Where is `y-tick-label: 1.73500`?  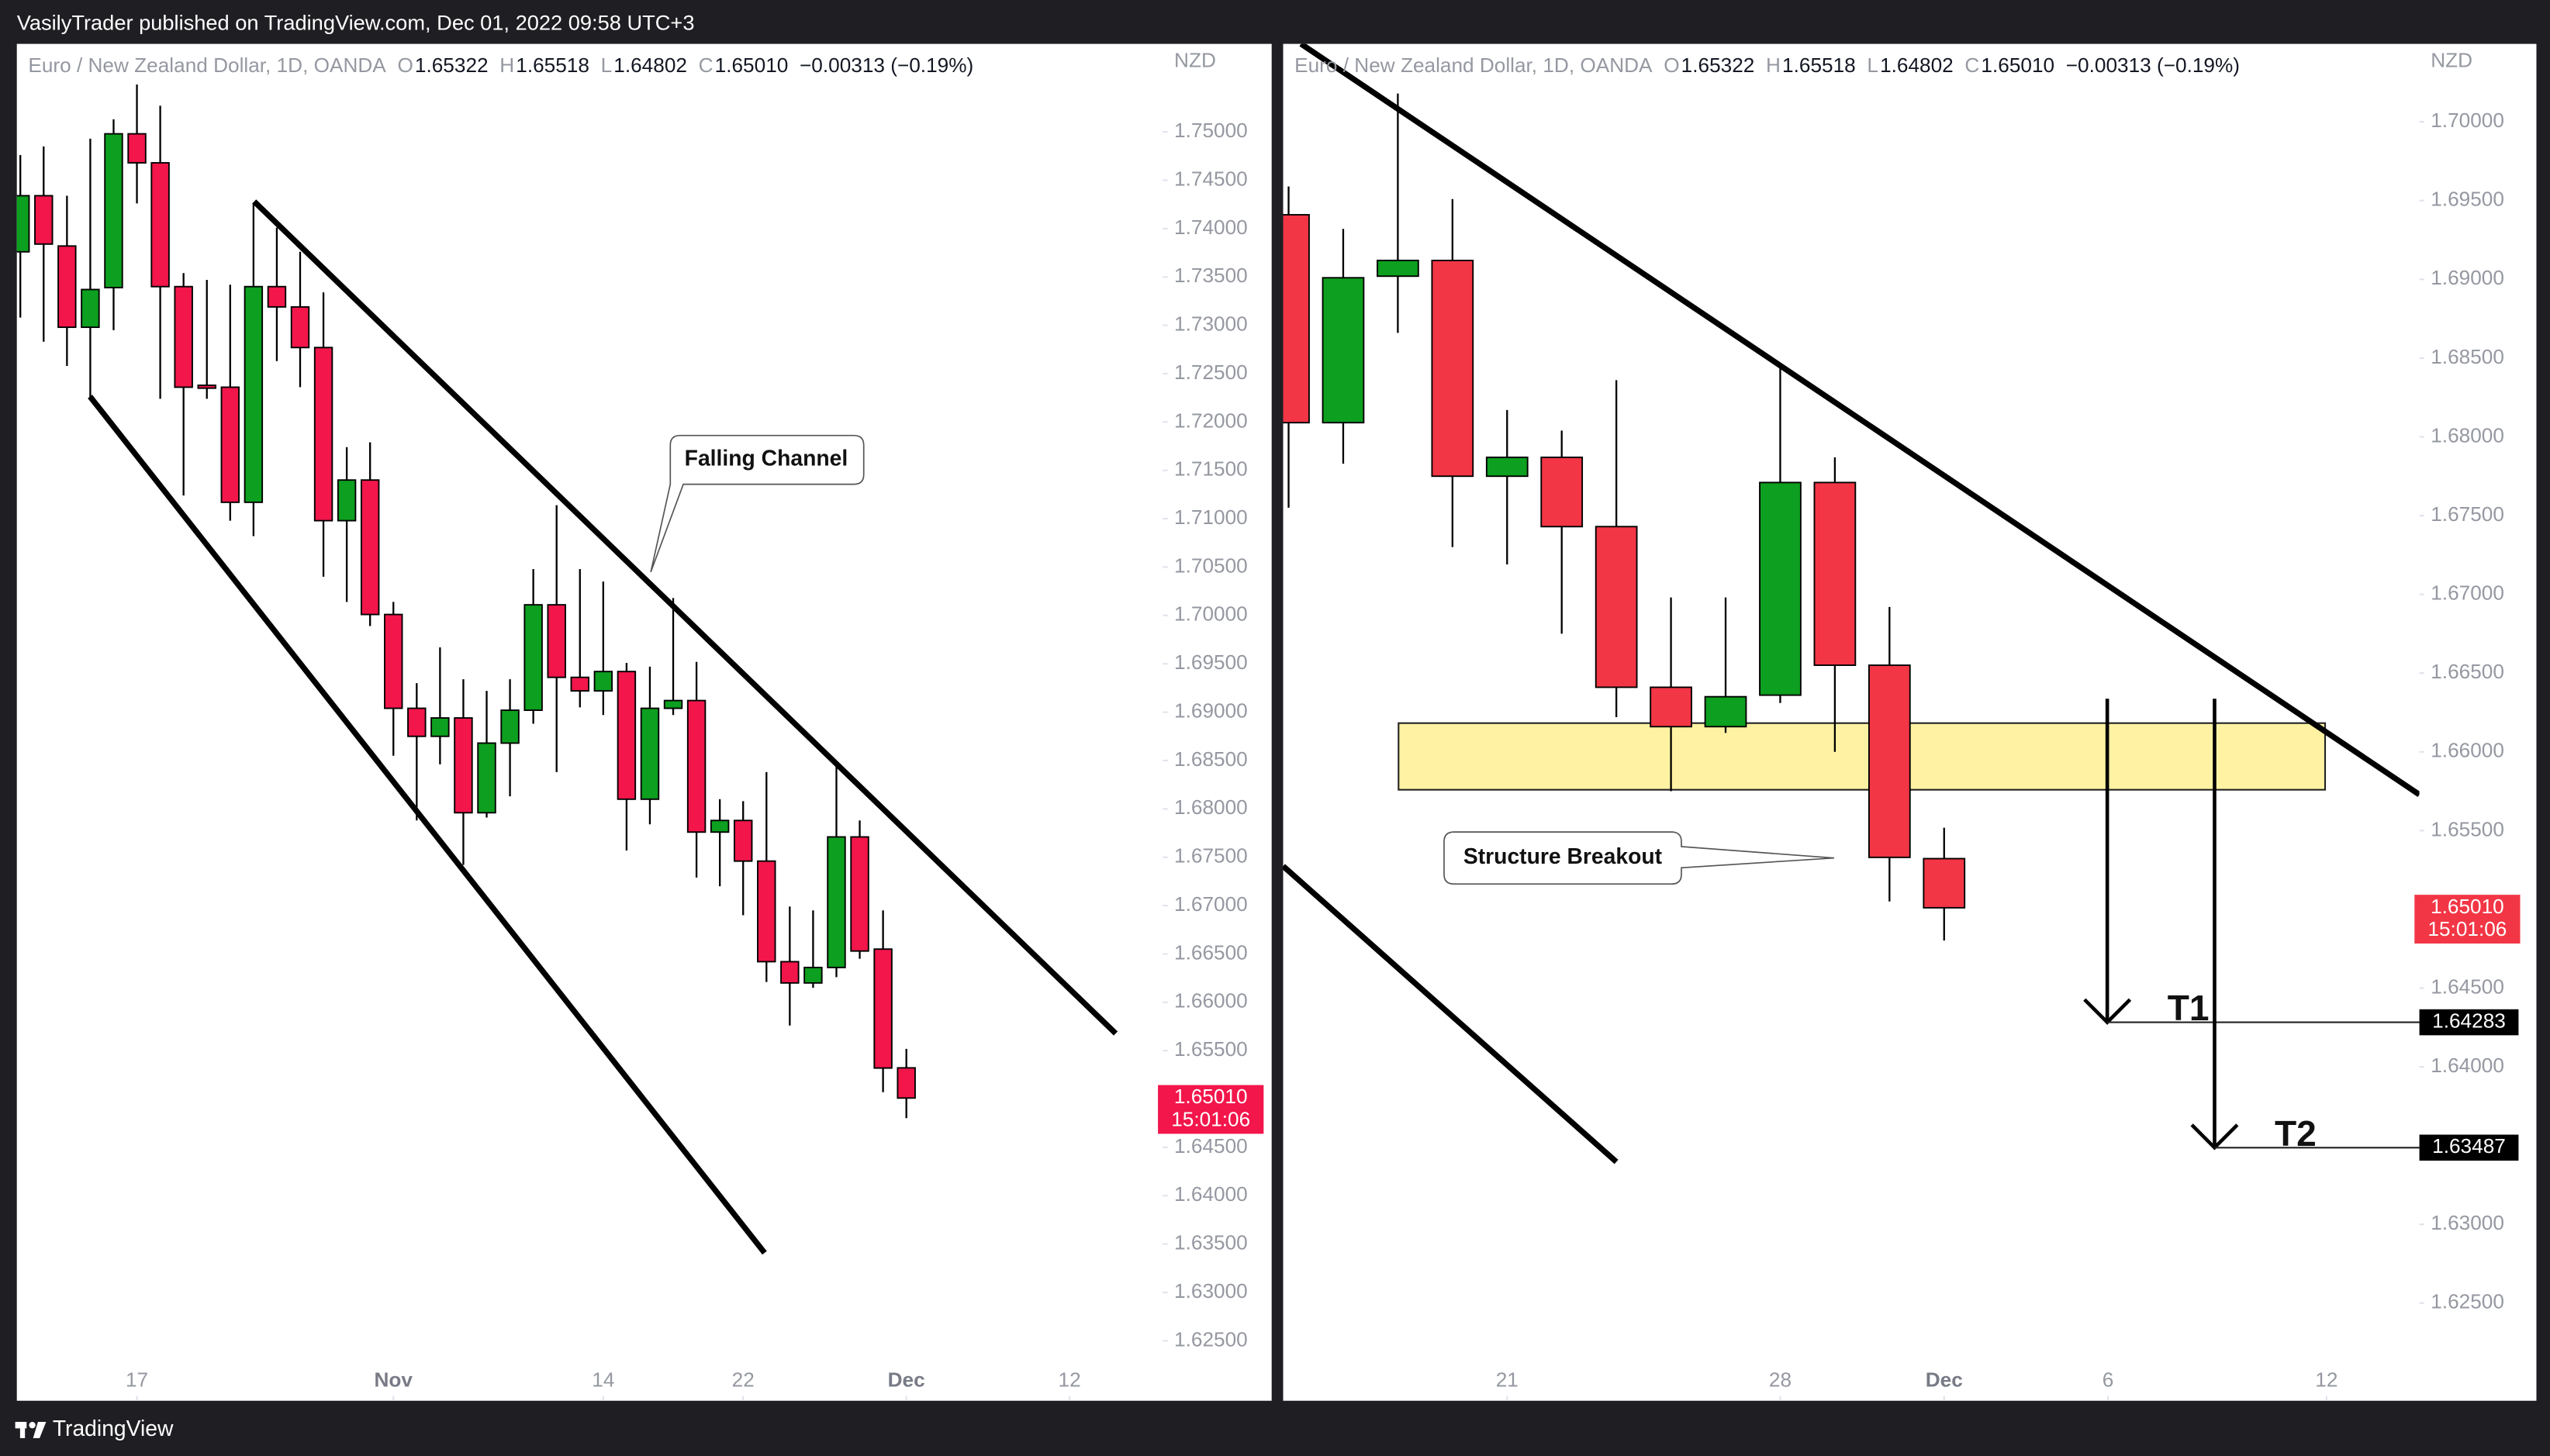 y-tick-label: 1.73500 is located at coordinates (1211, 276).